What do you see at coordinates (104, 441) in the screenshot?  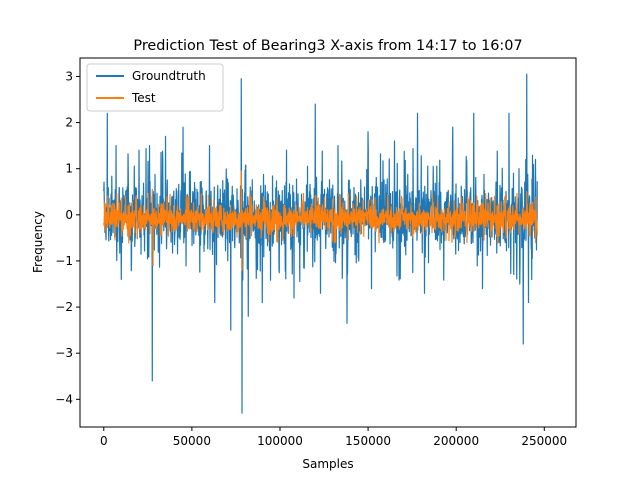 I see `x-tick-label: 0` at bounding box center [104, 441].